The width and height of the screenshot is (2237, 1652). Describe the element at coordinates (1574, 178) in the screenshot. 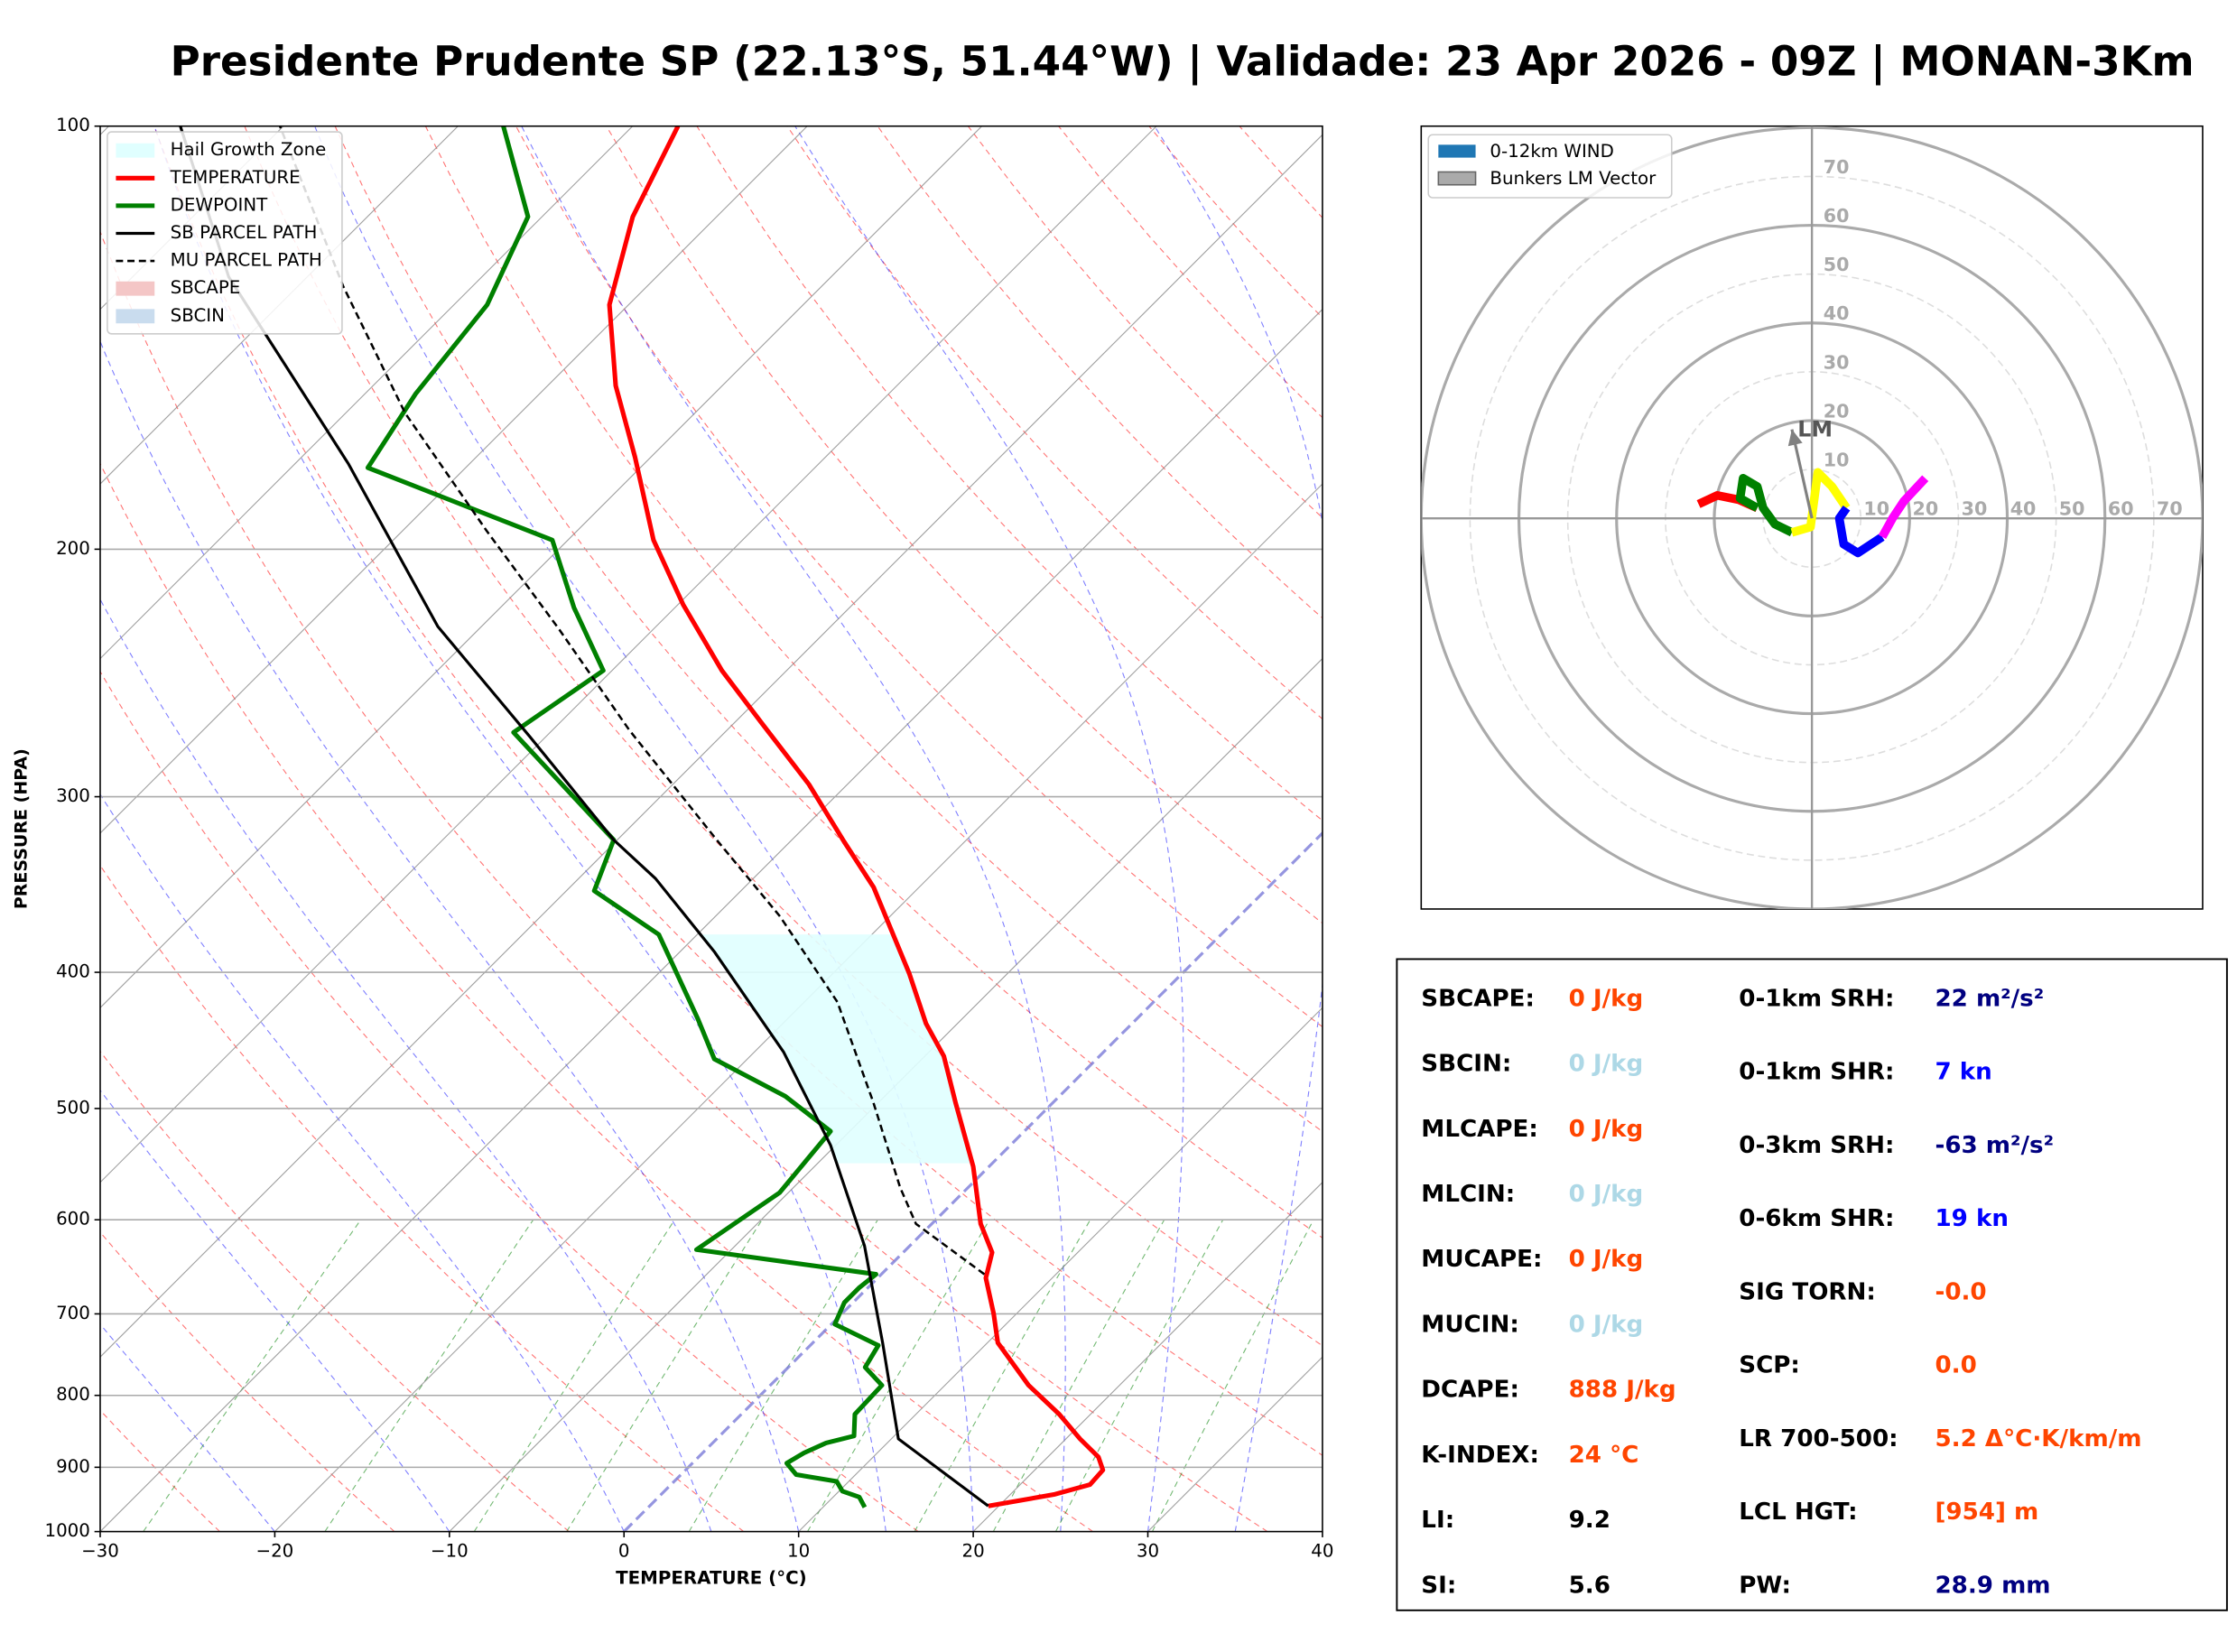

I see `legend-label: Bunkers LM Vector` at that location.